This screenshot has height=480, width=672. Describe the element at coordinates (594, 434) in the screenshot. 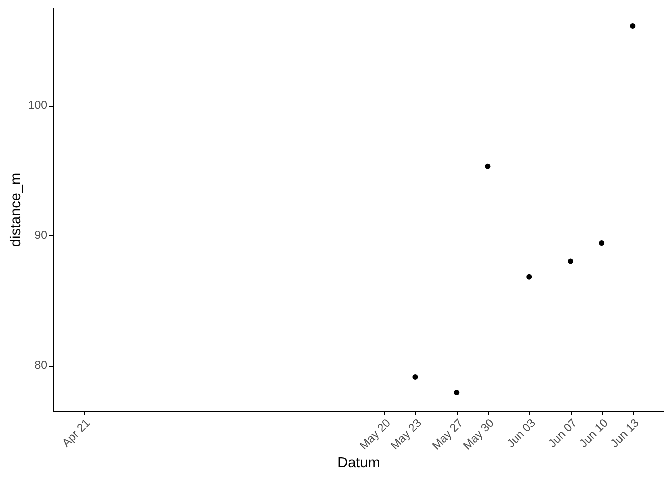

I see `x-tick-label: Jun 10` at that location.